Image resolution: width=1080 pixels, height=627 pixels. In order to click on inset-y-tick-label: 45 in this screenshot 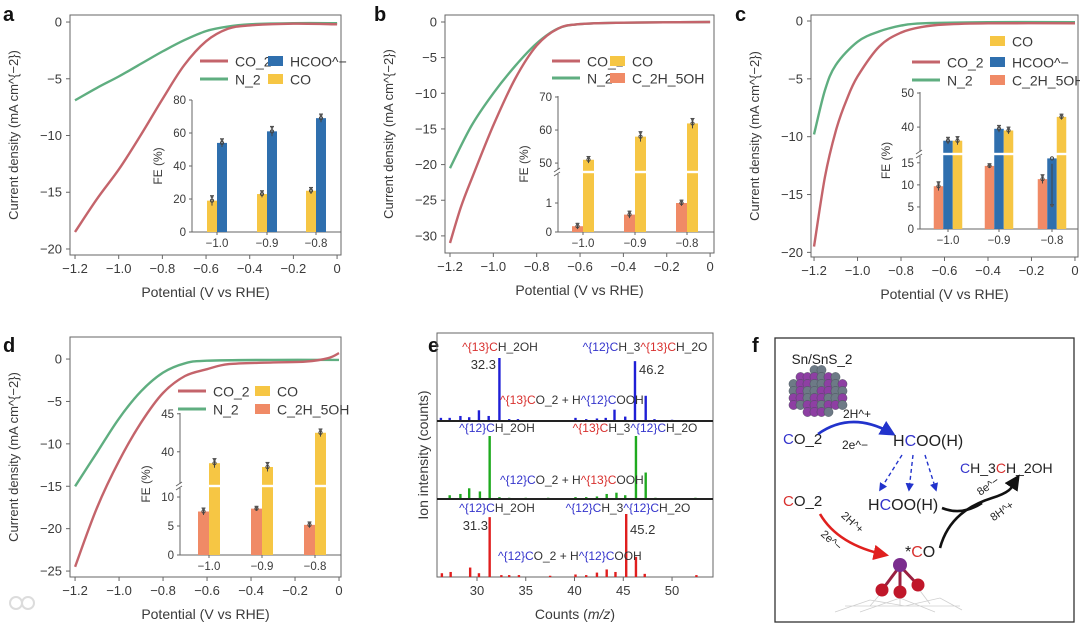, I will do `click(167, 415)`.